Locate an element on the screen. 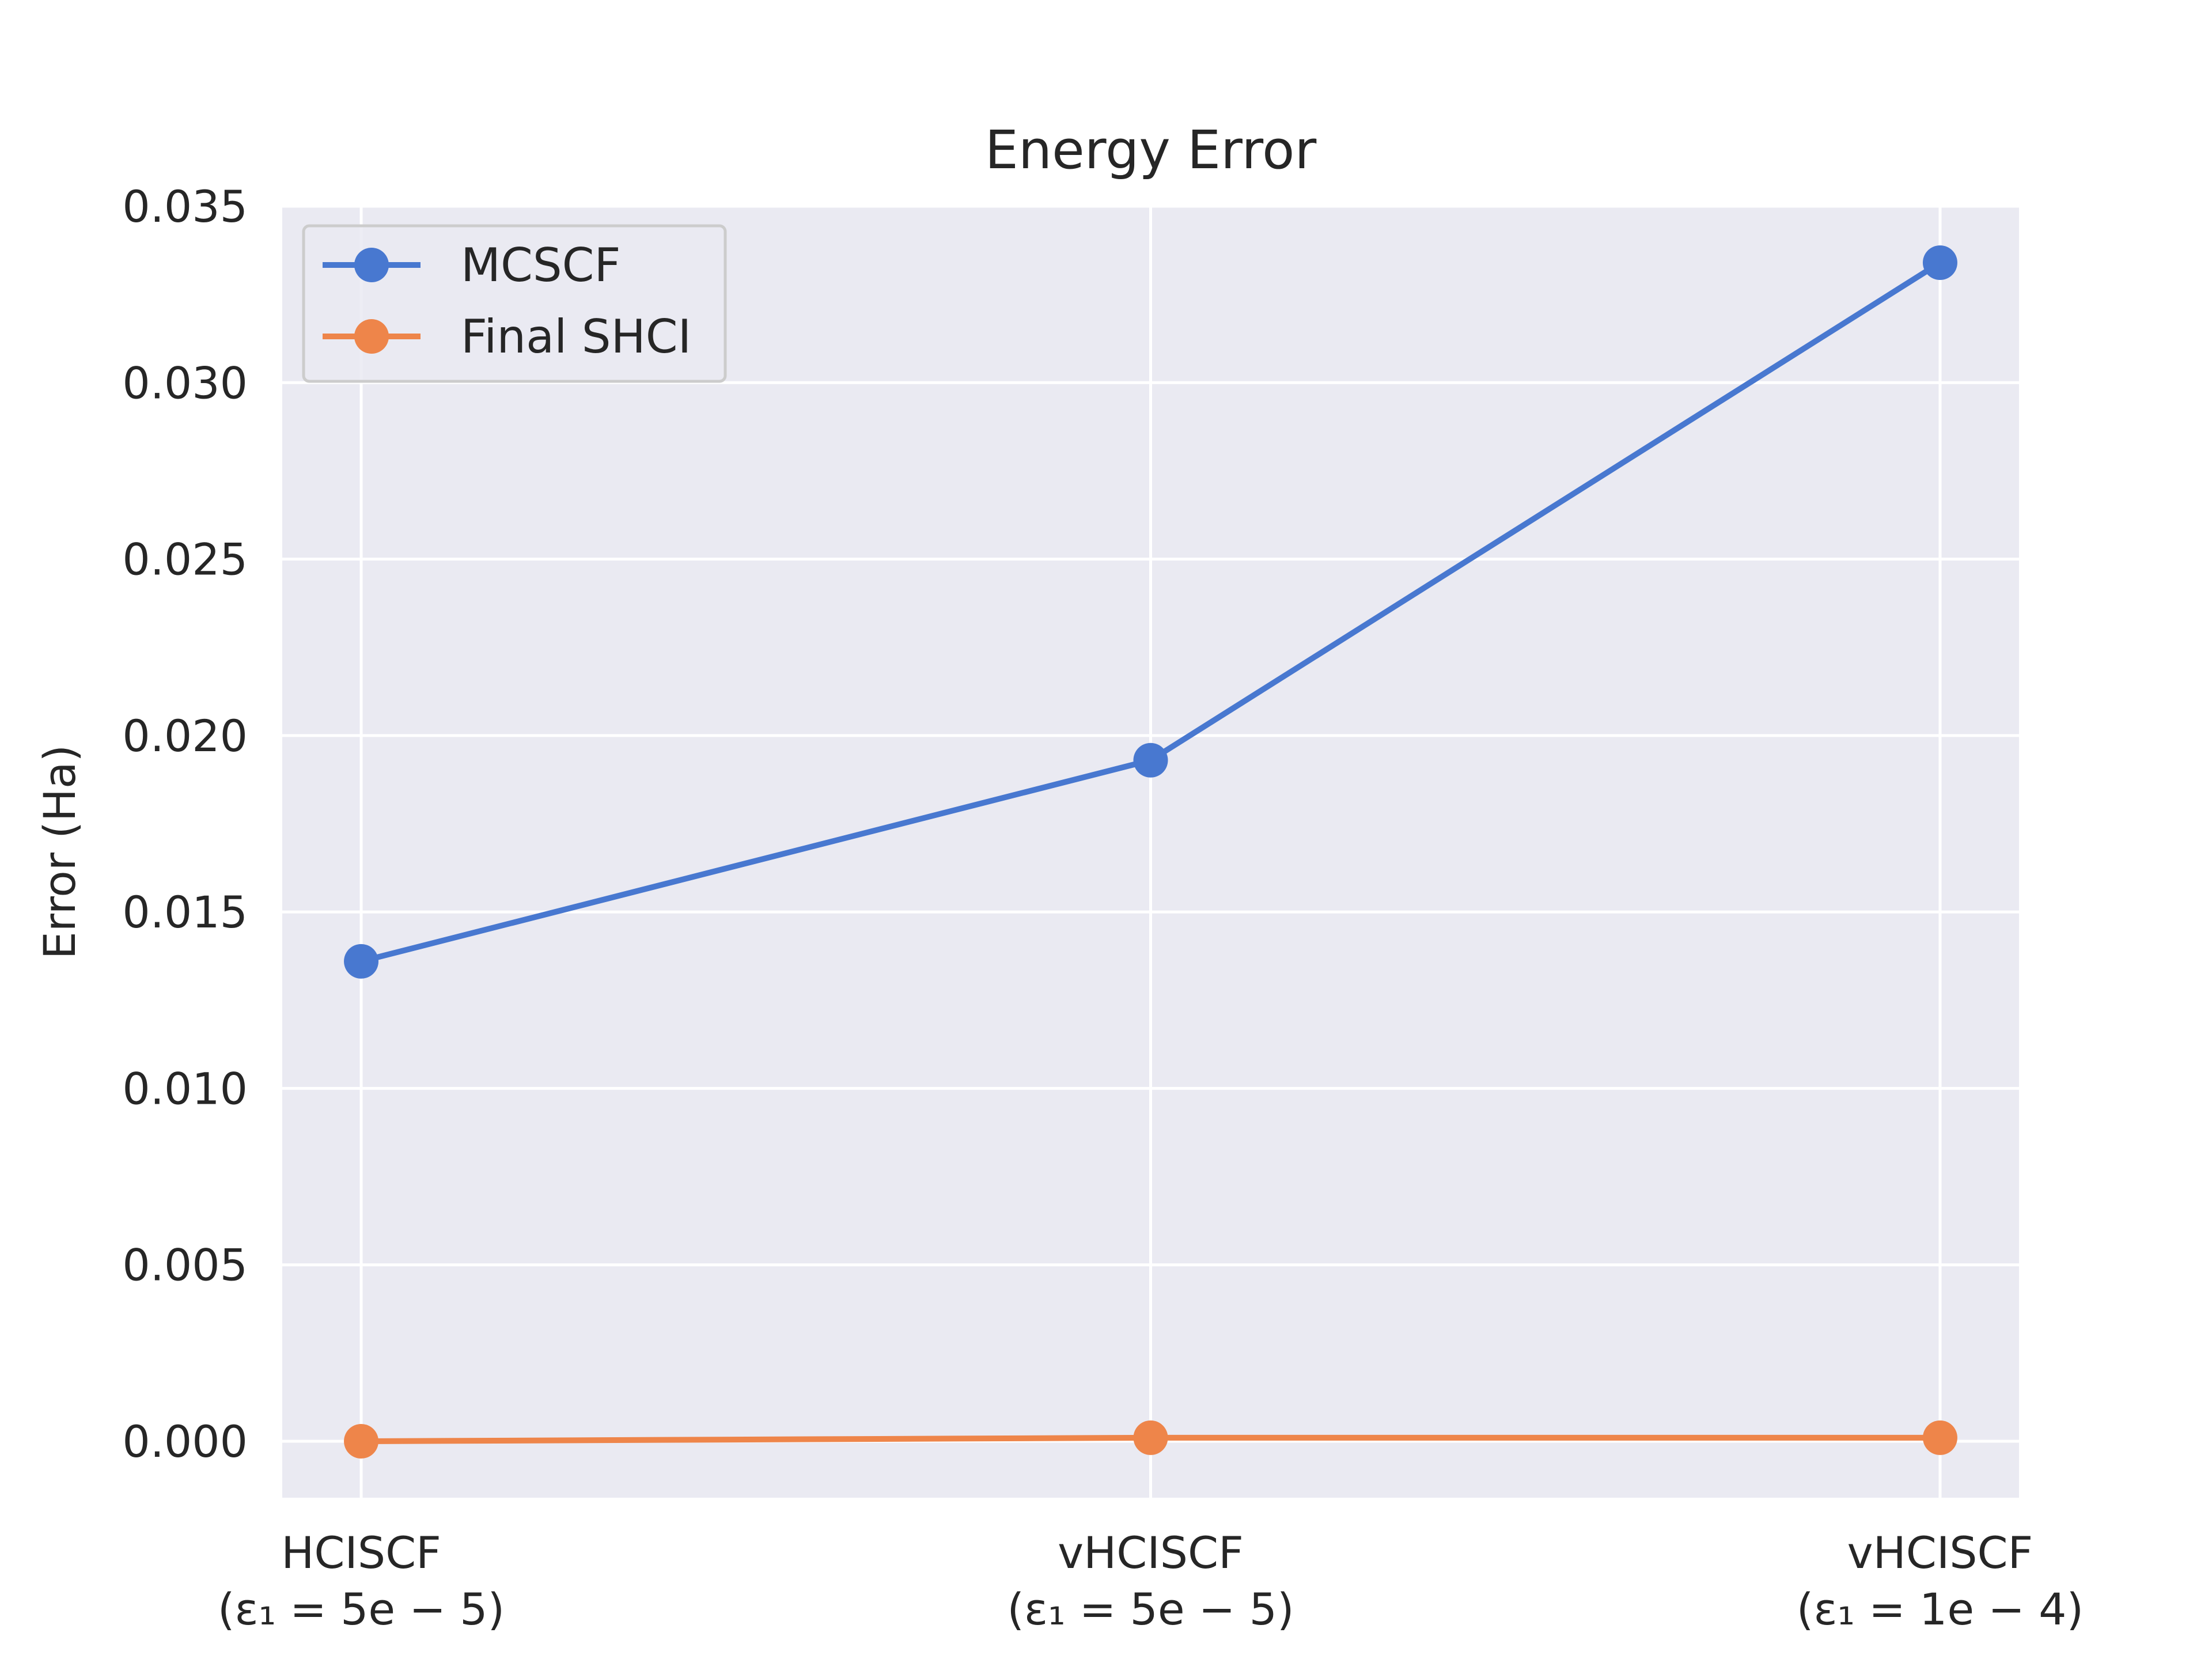 The width and height of the screenshot is (2212, 1659). y-tick-label: 0.020 is located at coordinates (185, 736).